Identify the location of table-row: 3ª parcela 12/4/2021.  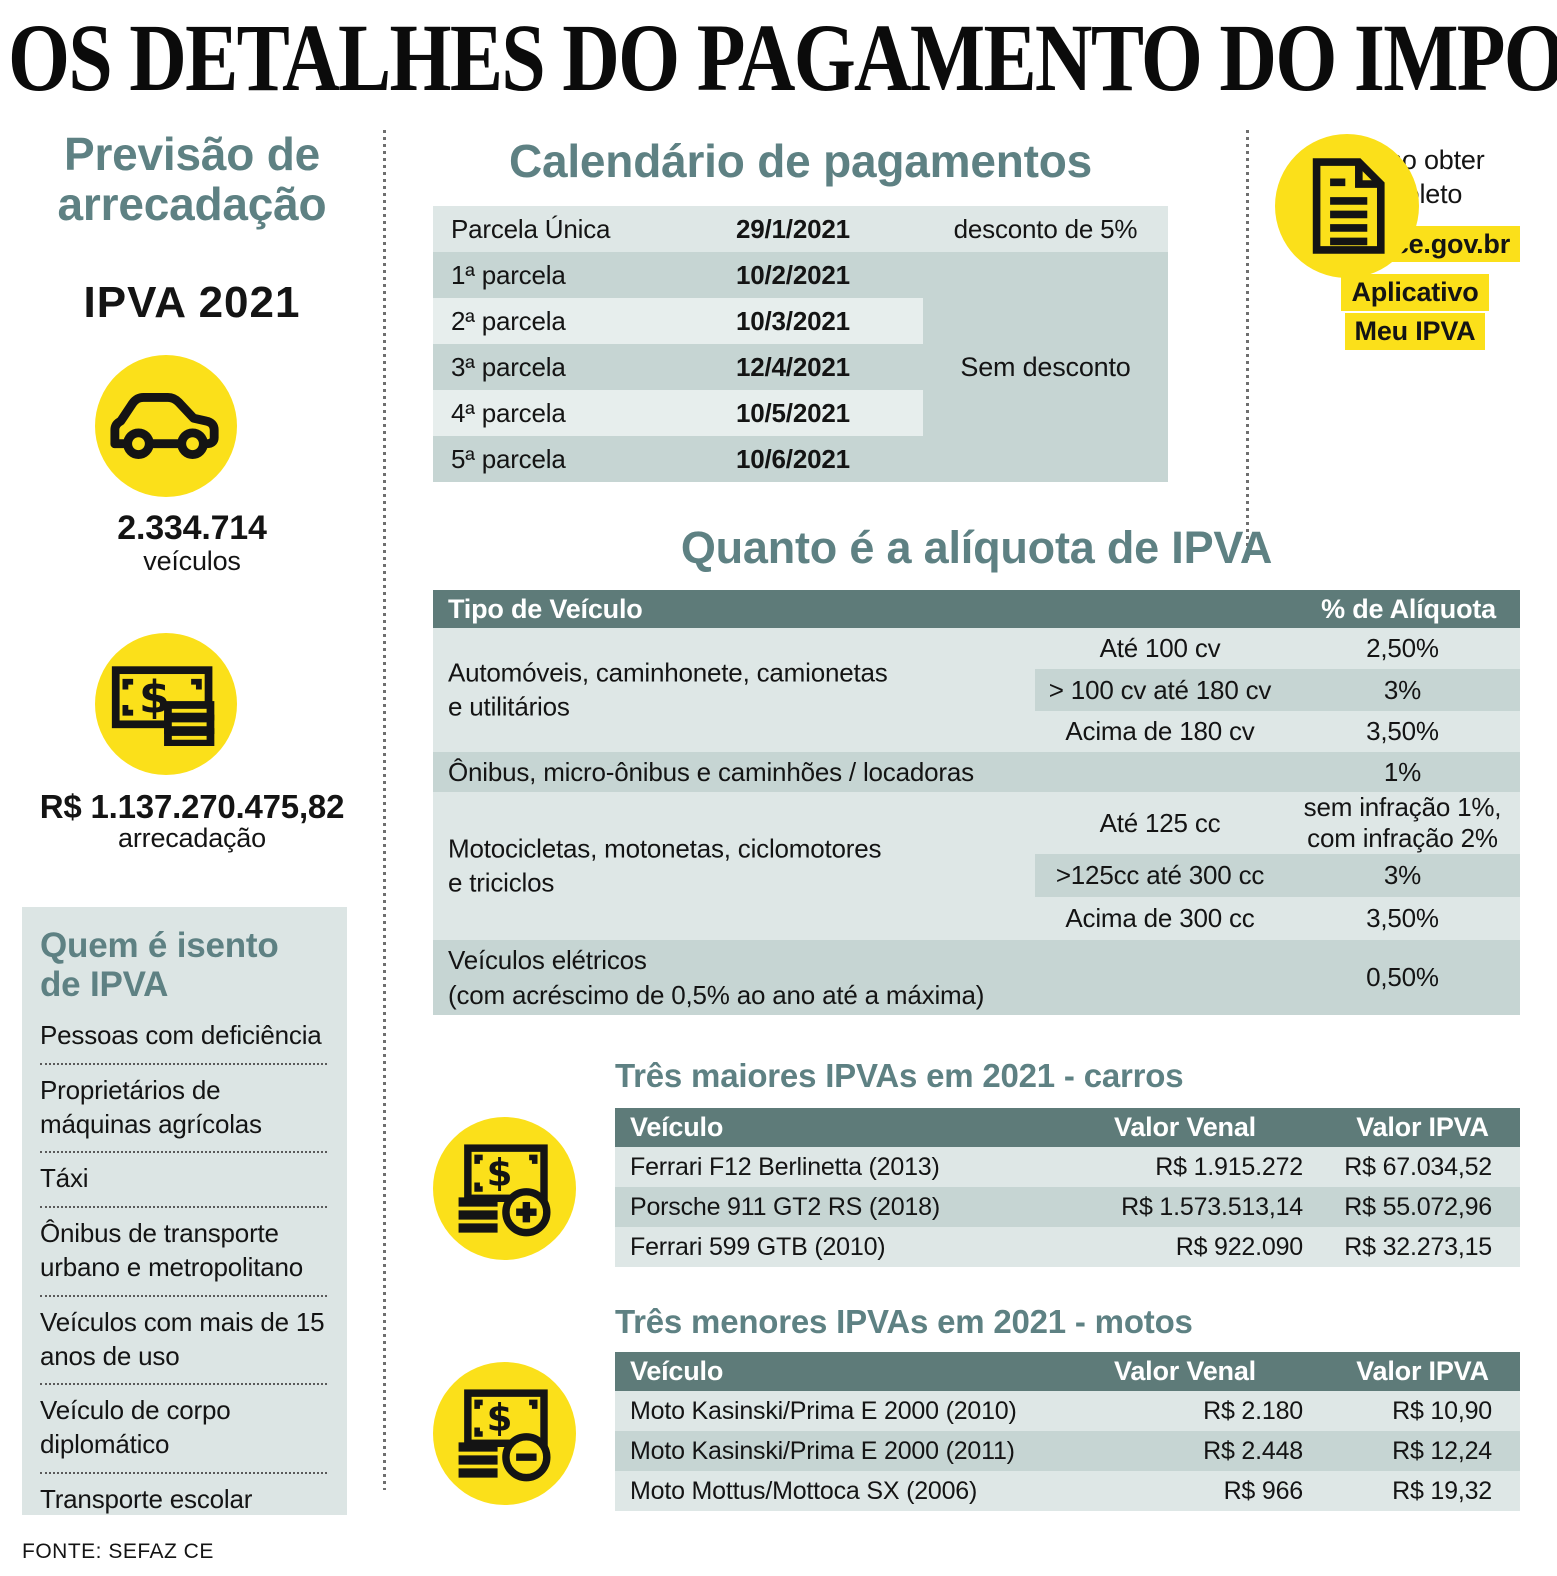
(800, 367).